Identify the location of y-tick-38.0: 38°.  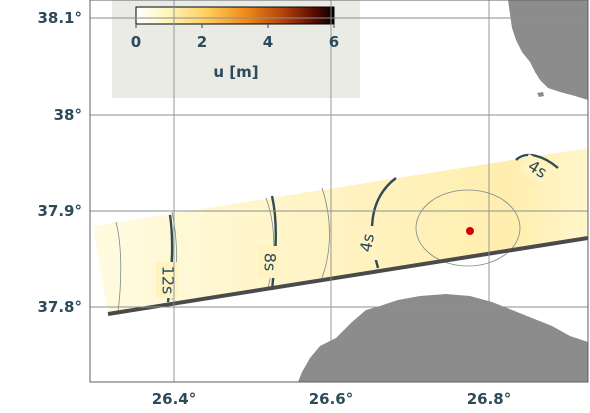
(68, 115).